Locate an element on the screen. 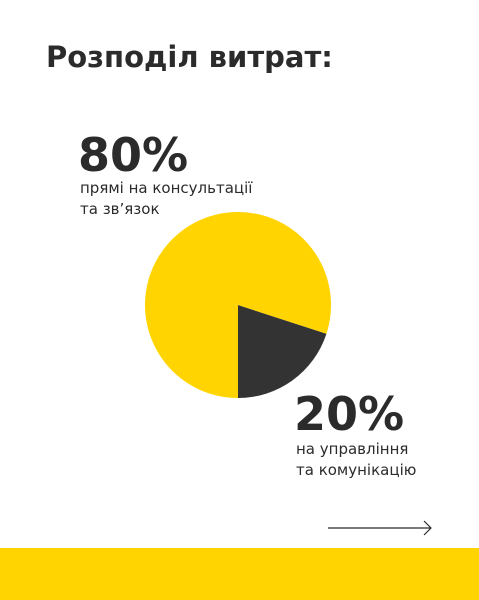 This screenshot has width=479, height=600. value-label: 80% is located at coordinates (133, 155).